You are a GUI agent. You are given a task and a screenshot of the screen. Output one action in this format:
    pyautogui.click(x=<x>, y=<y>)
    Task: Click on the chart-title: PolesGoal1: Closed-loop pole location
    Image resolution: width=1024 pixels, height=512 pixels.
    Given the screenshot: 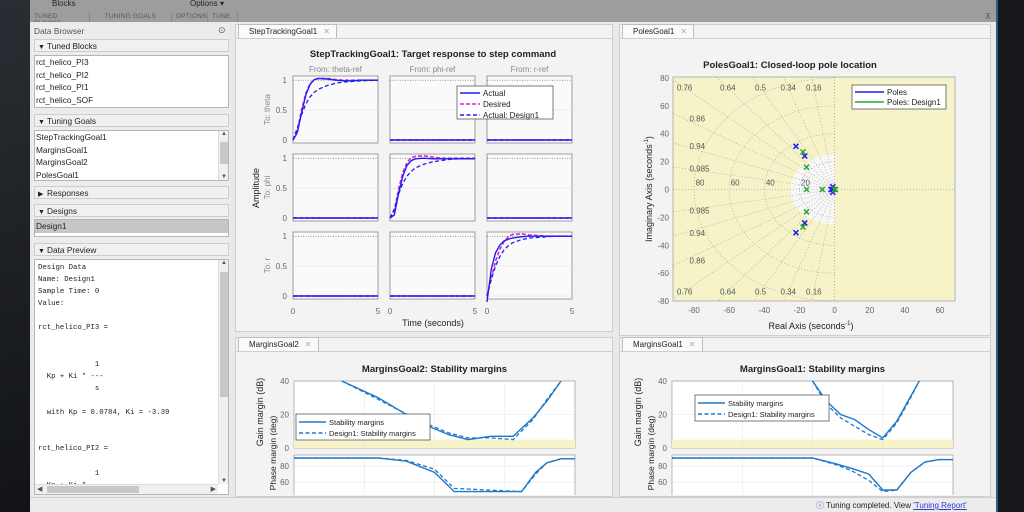 What is the action you would take?
    pyautogui.click(x=790, y=65)
    